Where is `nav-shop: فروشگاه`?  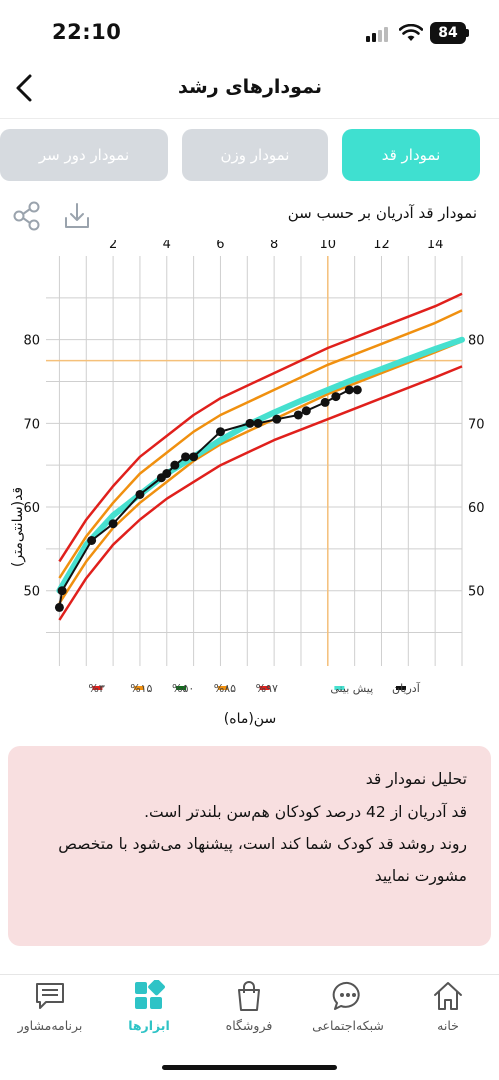 nav-shop: فروشگاه is located at coordinates (249, 1010).